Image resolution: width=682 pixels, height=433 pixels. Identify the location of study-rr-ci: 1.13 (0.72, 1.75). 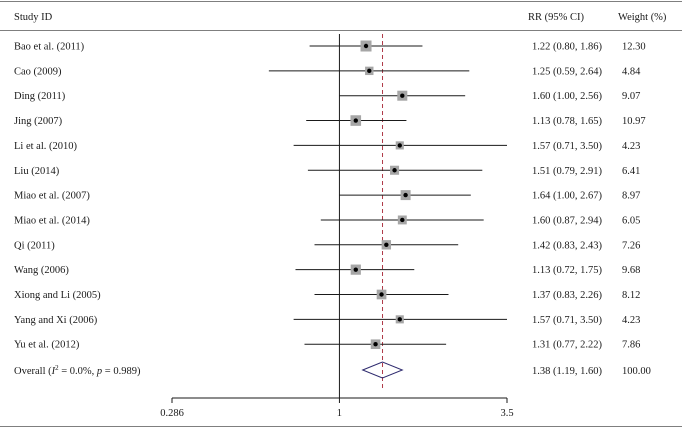
(567, 270).